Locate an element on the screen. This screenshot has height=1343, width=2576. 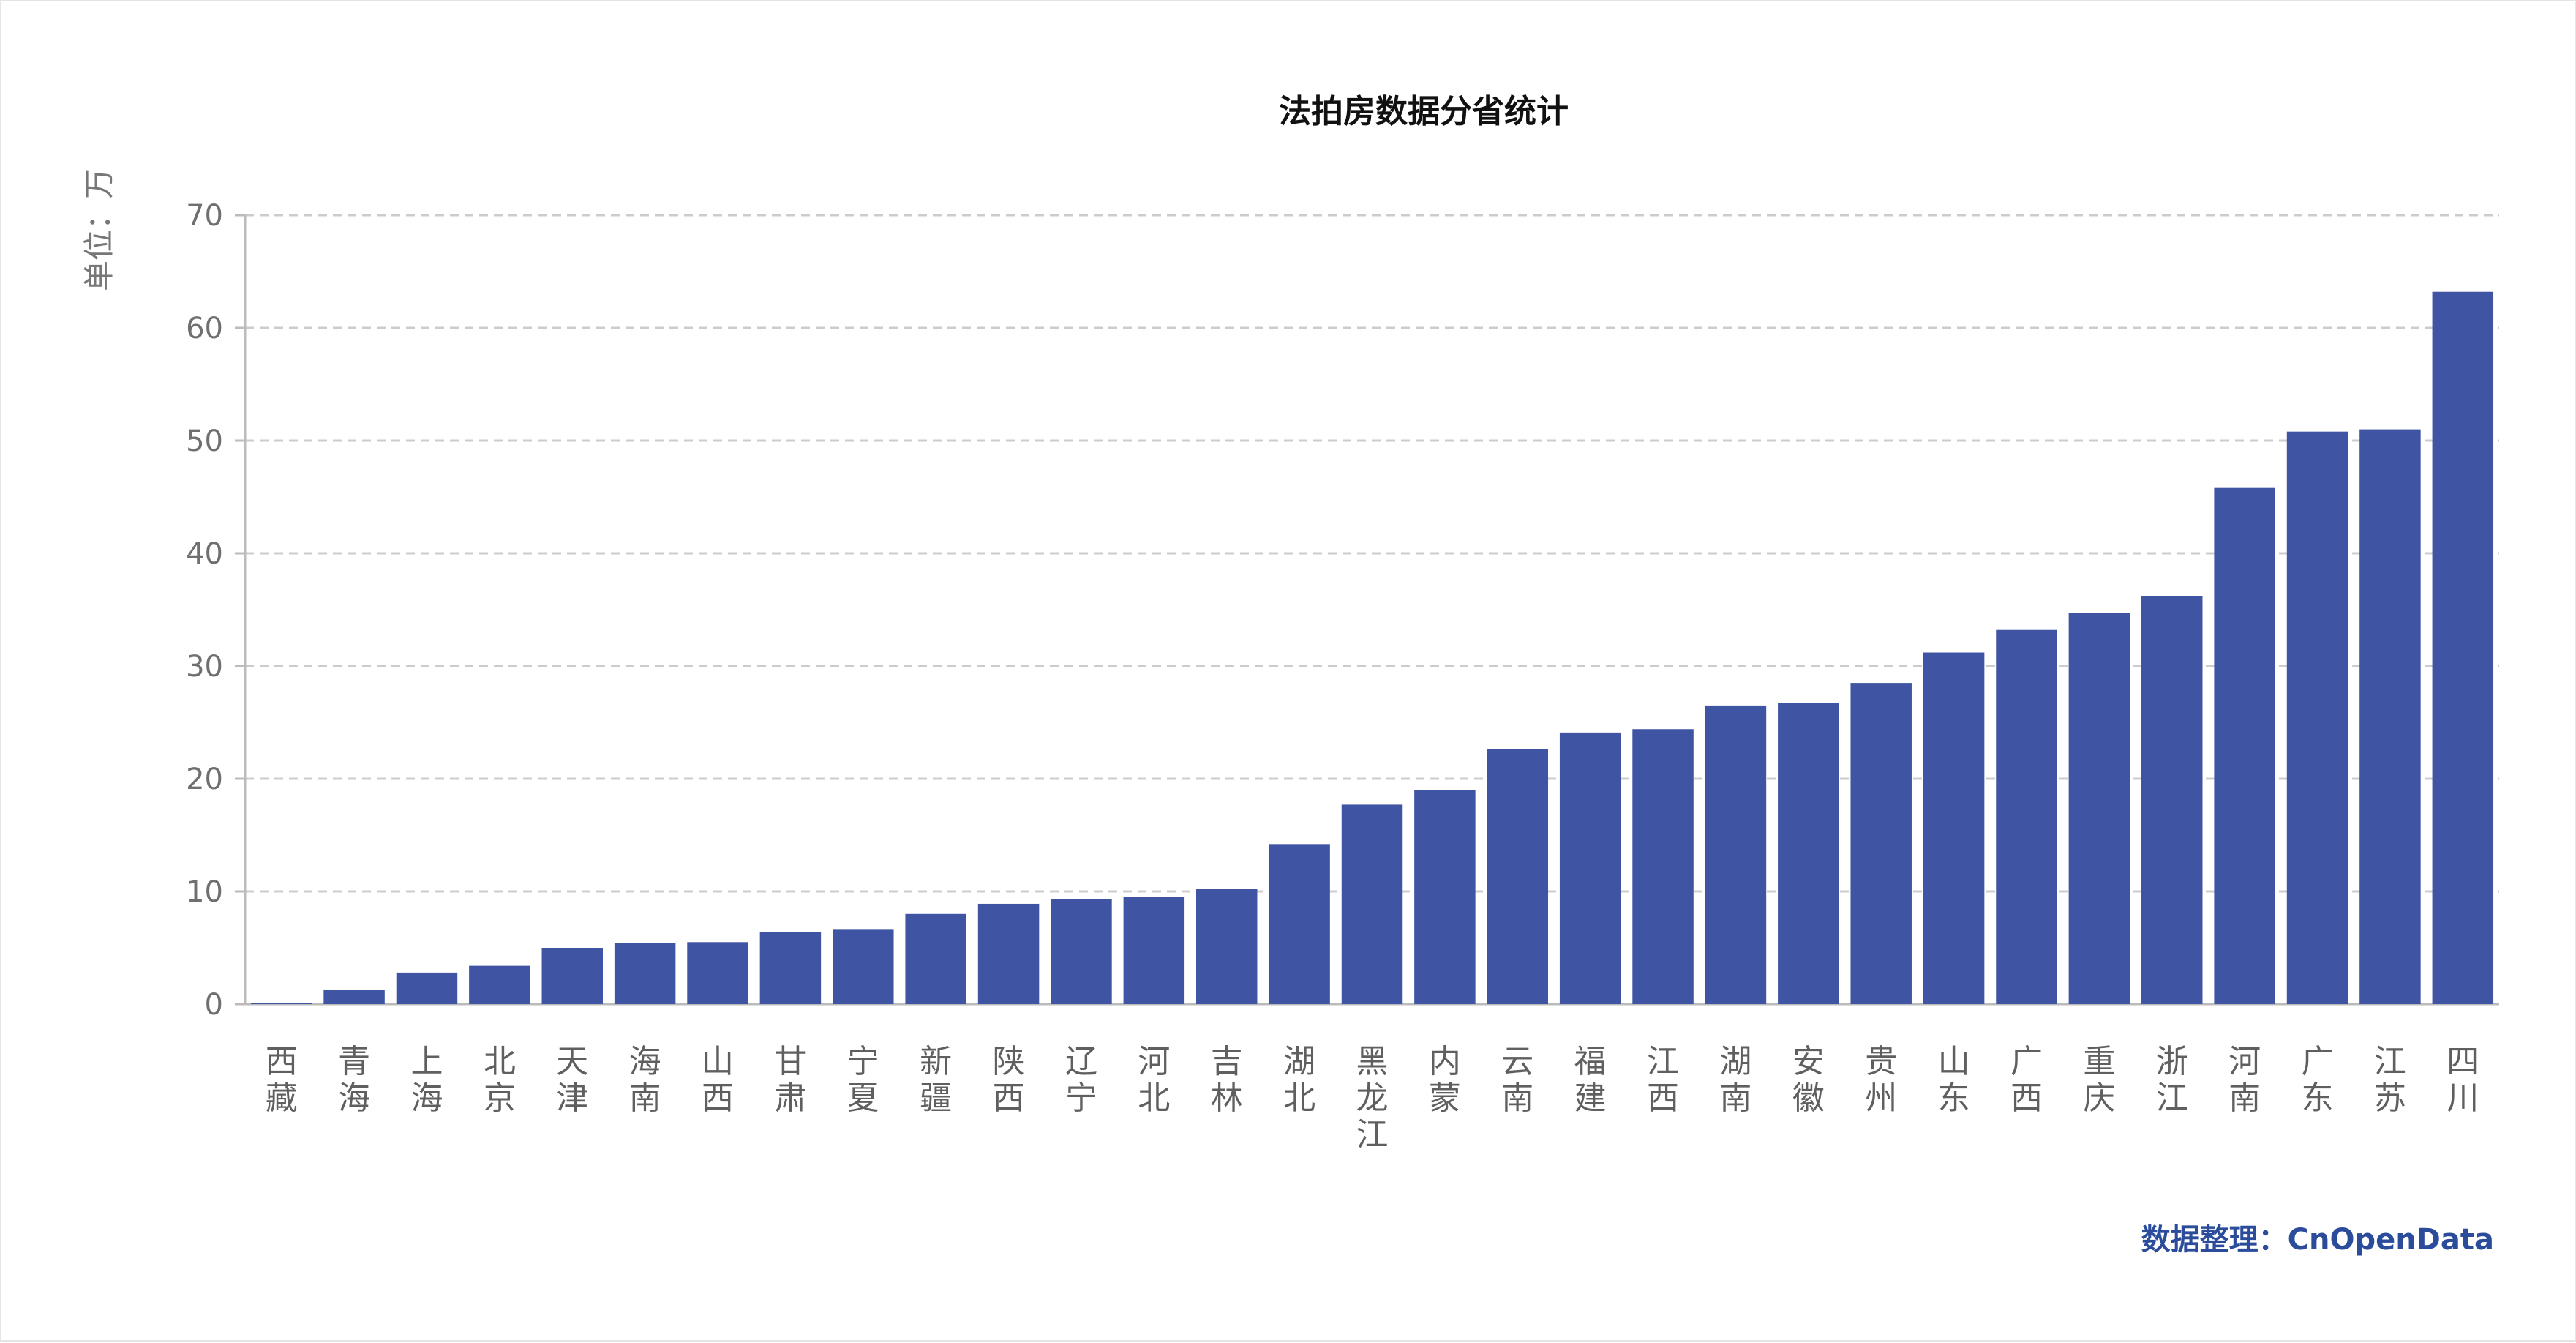
x-category-label: 黑龙江 is located at coordinates (1372, 1098).